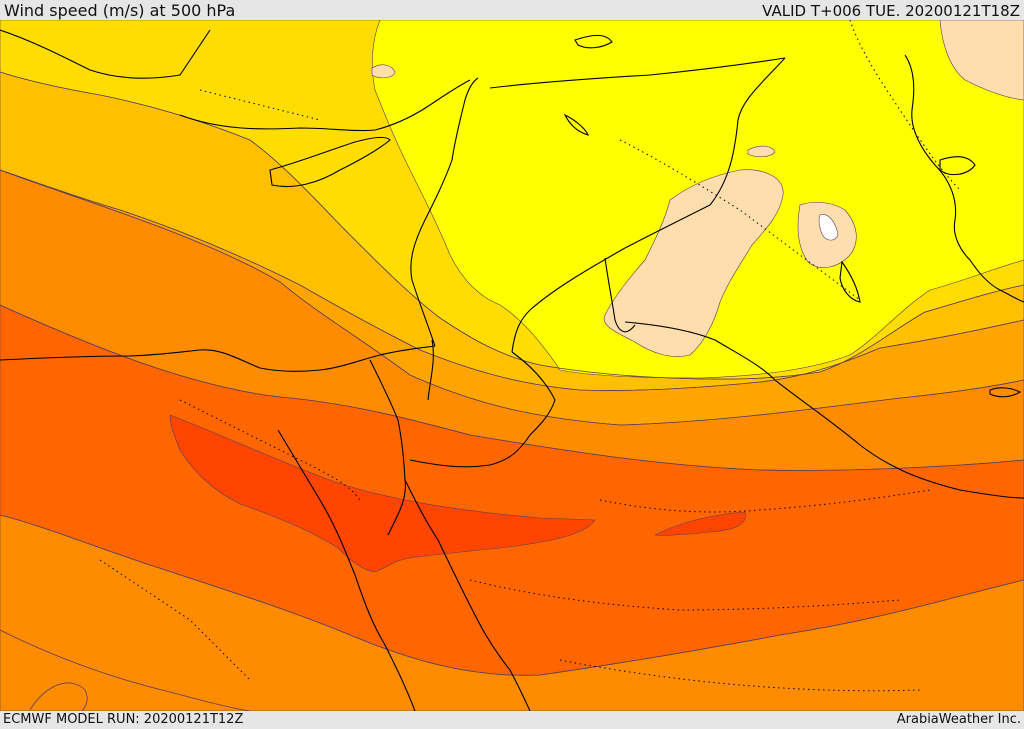 This screenshot has height=729, width=1024. What do you see at coordinates (958, 719) in the screenshot?
I see `credit-label: ArabiaWeather Inc.` at bounding box center [958, 719].